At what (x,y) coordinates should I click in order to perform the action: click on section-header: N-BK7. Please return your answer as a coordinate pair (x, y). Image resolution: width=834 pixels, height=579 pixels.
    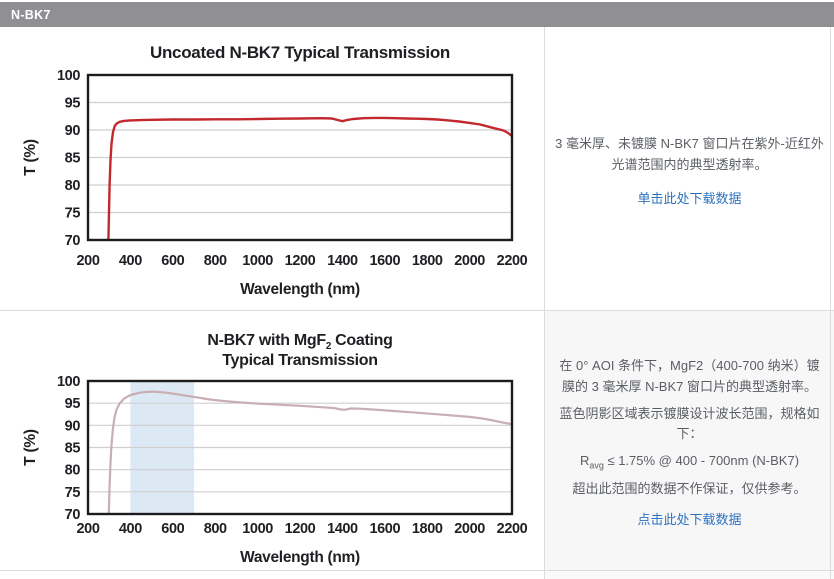
    Looking at the image, I should click on (417, 14).